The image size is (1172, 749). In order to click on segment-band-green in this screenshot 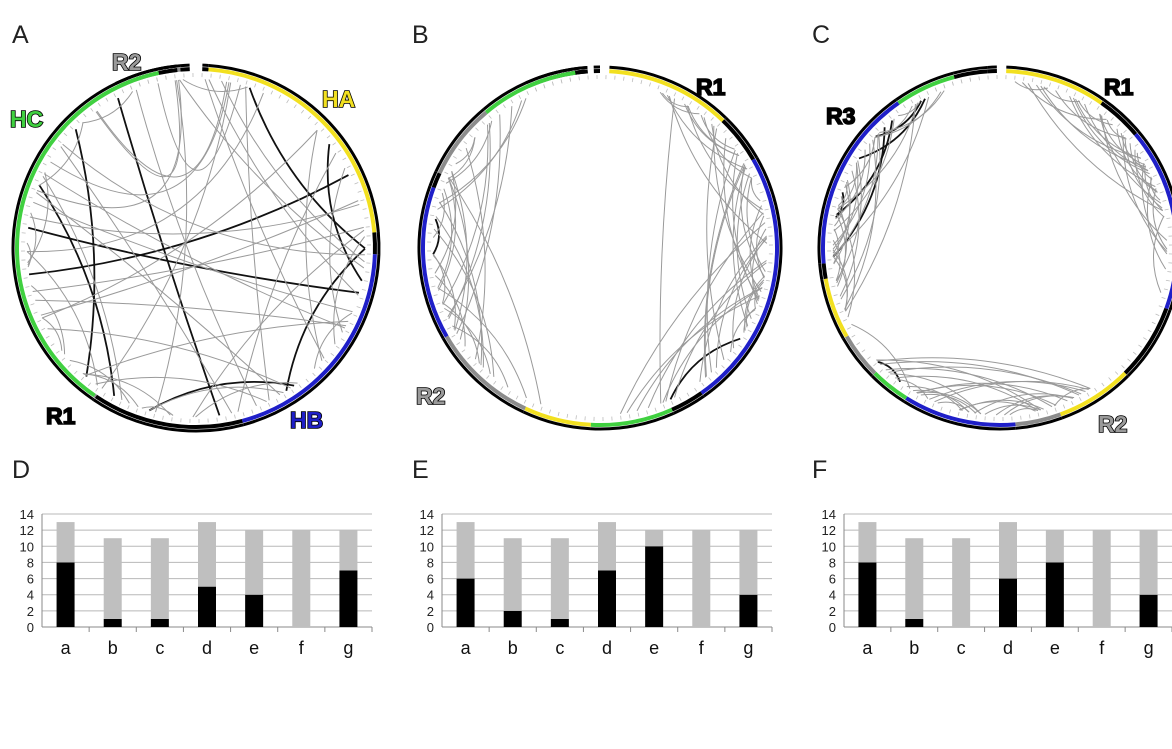, I will do `click(87, 234)`.